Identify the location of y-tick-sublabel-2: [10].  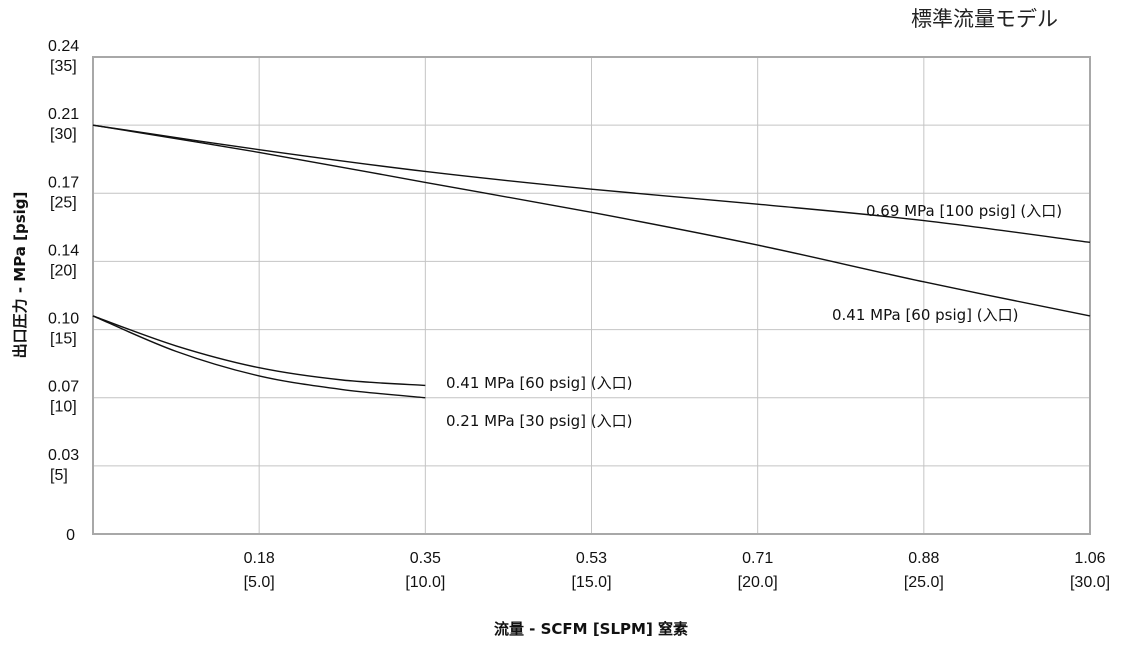
(63, 407).